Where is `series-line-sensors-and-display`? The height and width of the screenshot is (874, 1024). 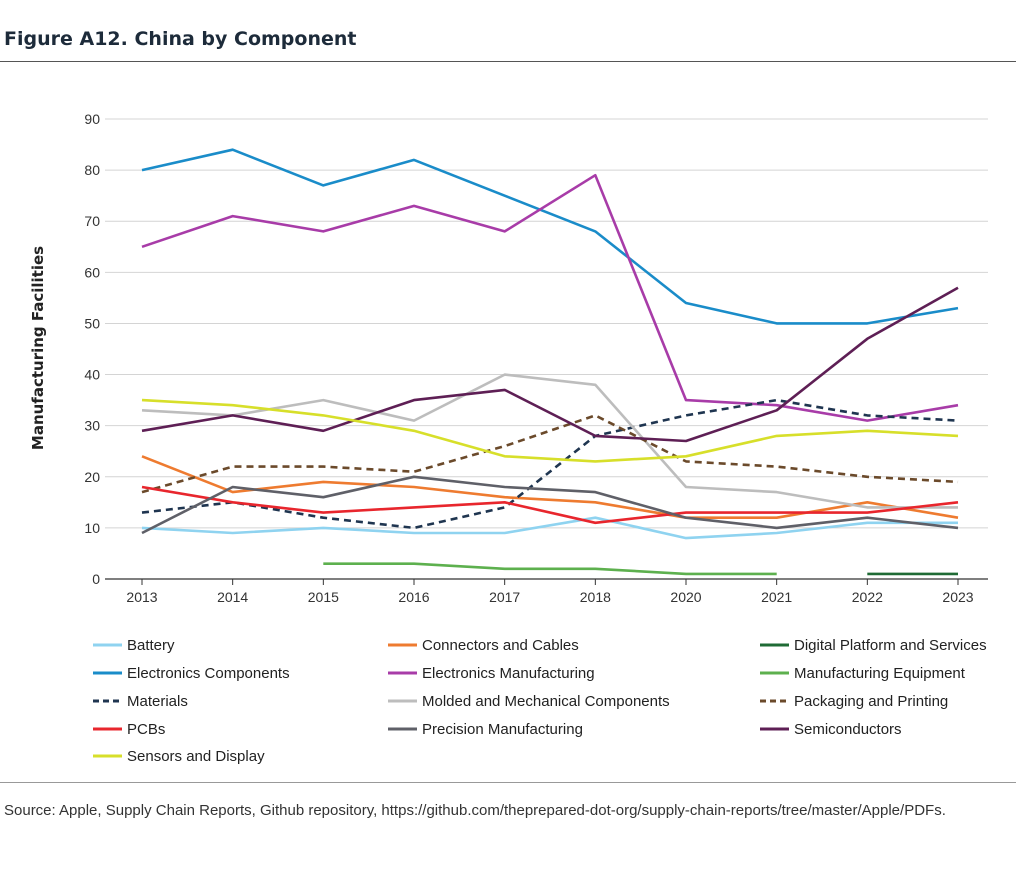 series-line-sensors-and-display is located at coordinates (550, 430).